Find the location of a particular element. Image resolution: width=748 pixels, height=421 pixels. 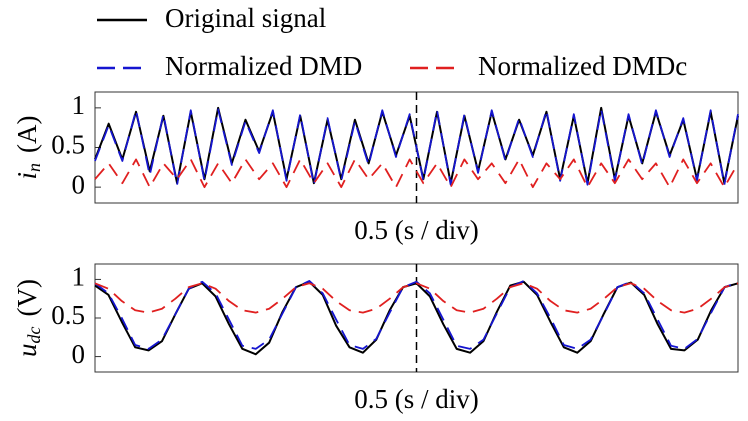

y-label-unit: (A) is located at coordinates (27, 134).